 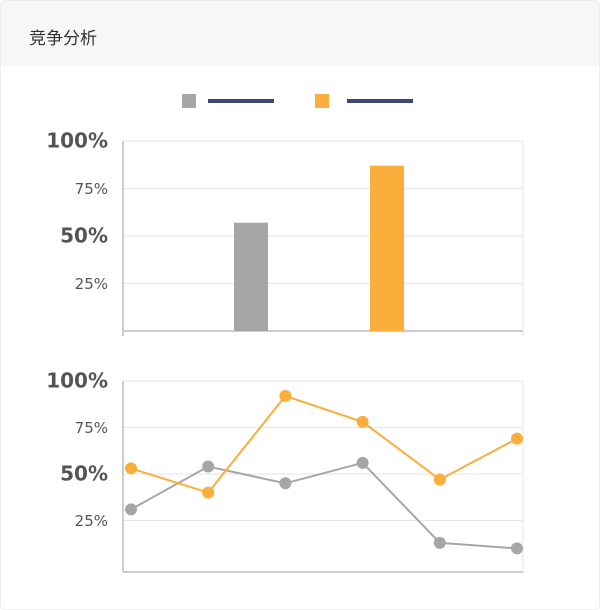 I want to click on card-title: 竞争分析, so click(x=300, y=33).